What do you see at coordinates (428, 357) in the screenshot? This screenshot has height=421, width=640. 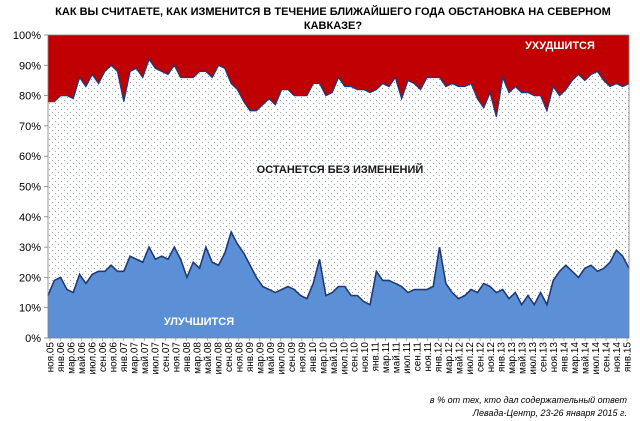 I see `x-tick-label: ноя.11` at bounding box center [428, 357].